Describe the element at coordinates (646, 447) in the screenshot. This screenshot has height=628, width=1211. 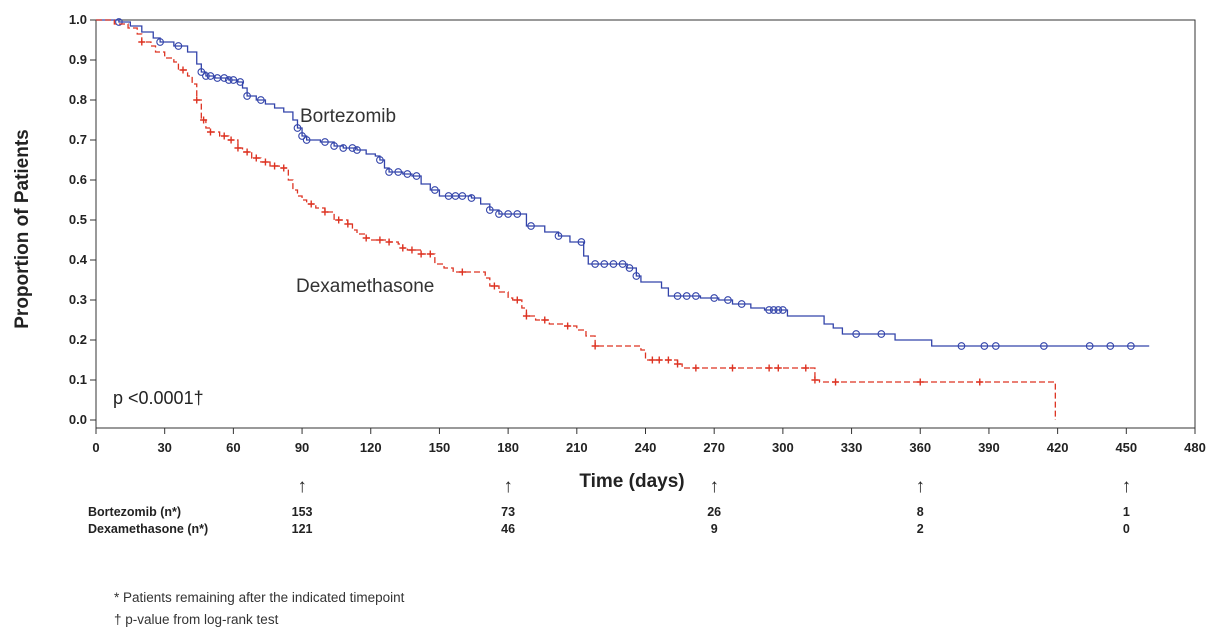
I see `x-tick-label: 240` at that location.